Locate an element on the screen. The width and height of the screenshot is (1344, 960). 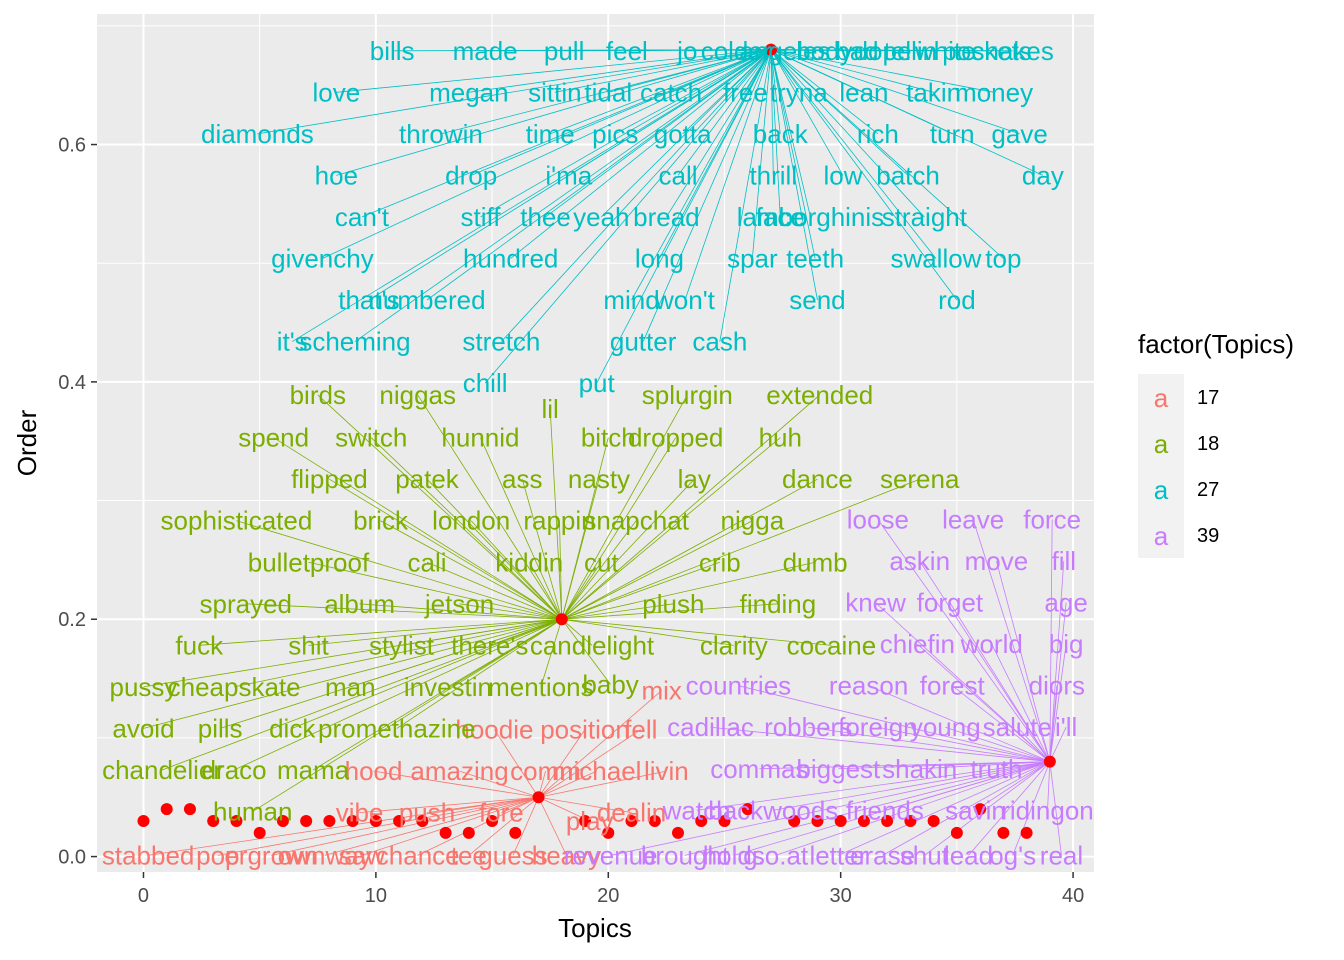
word-label-topic-18: extended is located at coordinates (819, 395).